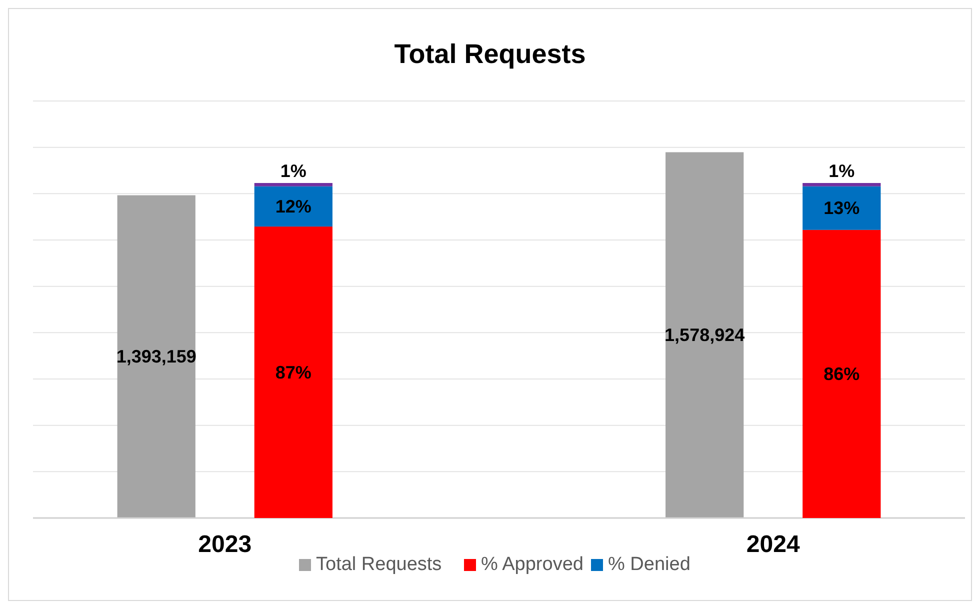 This screenshot has height=609, width=980. What do you see at coordinates (156, 356) in the screenshot?
I see `data-label: 1,393,159` at bounding box center [156, 356].